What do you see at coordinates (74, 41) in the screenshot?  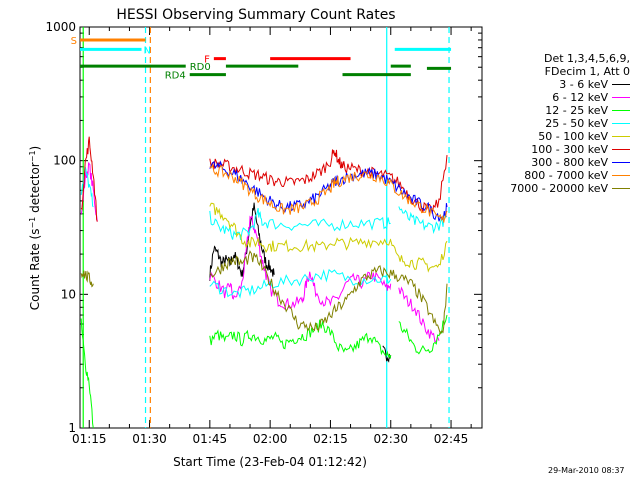 I see `state-bar-label: S` at bounding box center [74, 41].